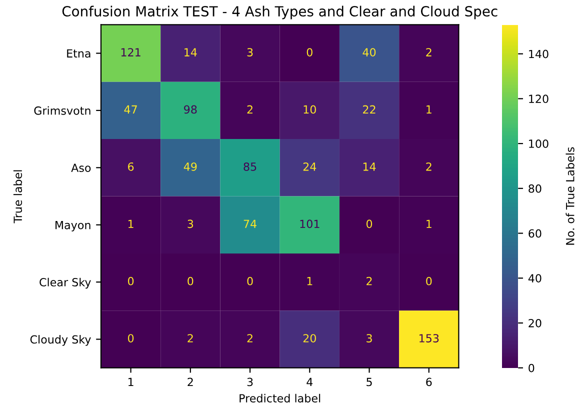  I want to click on x-tick-label: 5, so click(369, 382).